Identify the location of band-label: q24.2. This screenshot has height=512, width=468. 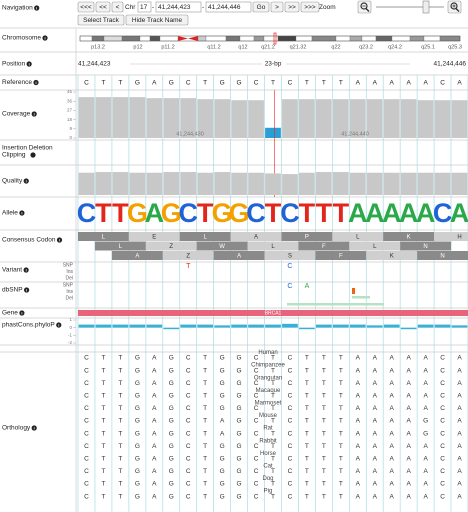
(395, 47).